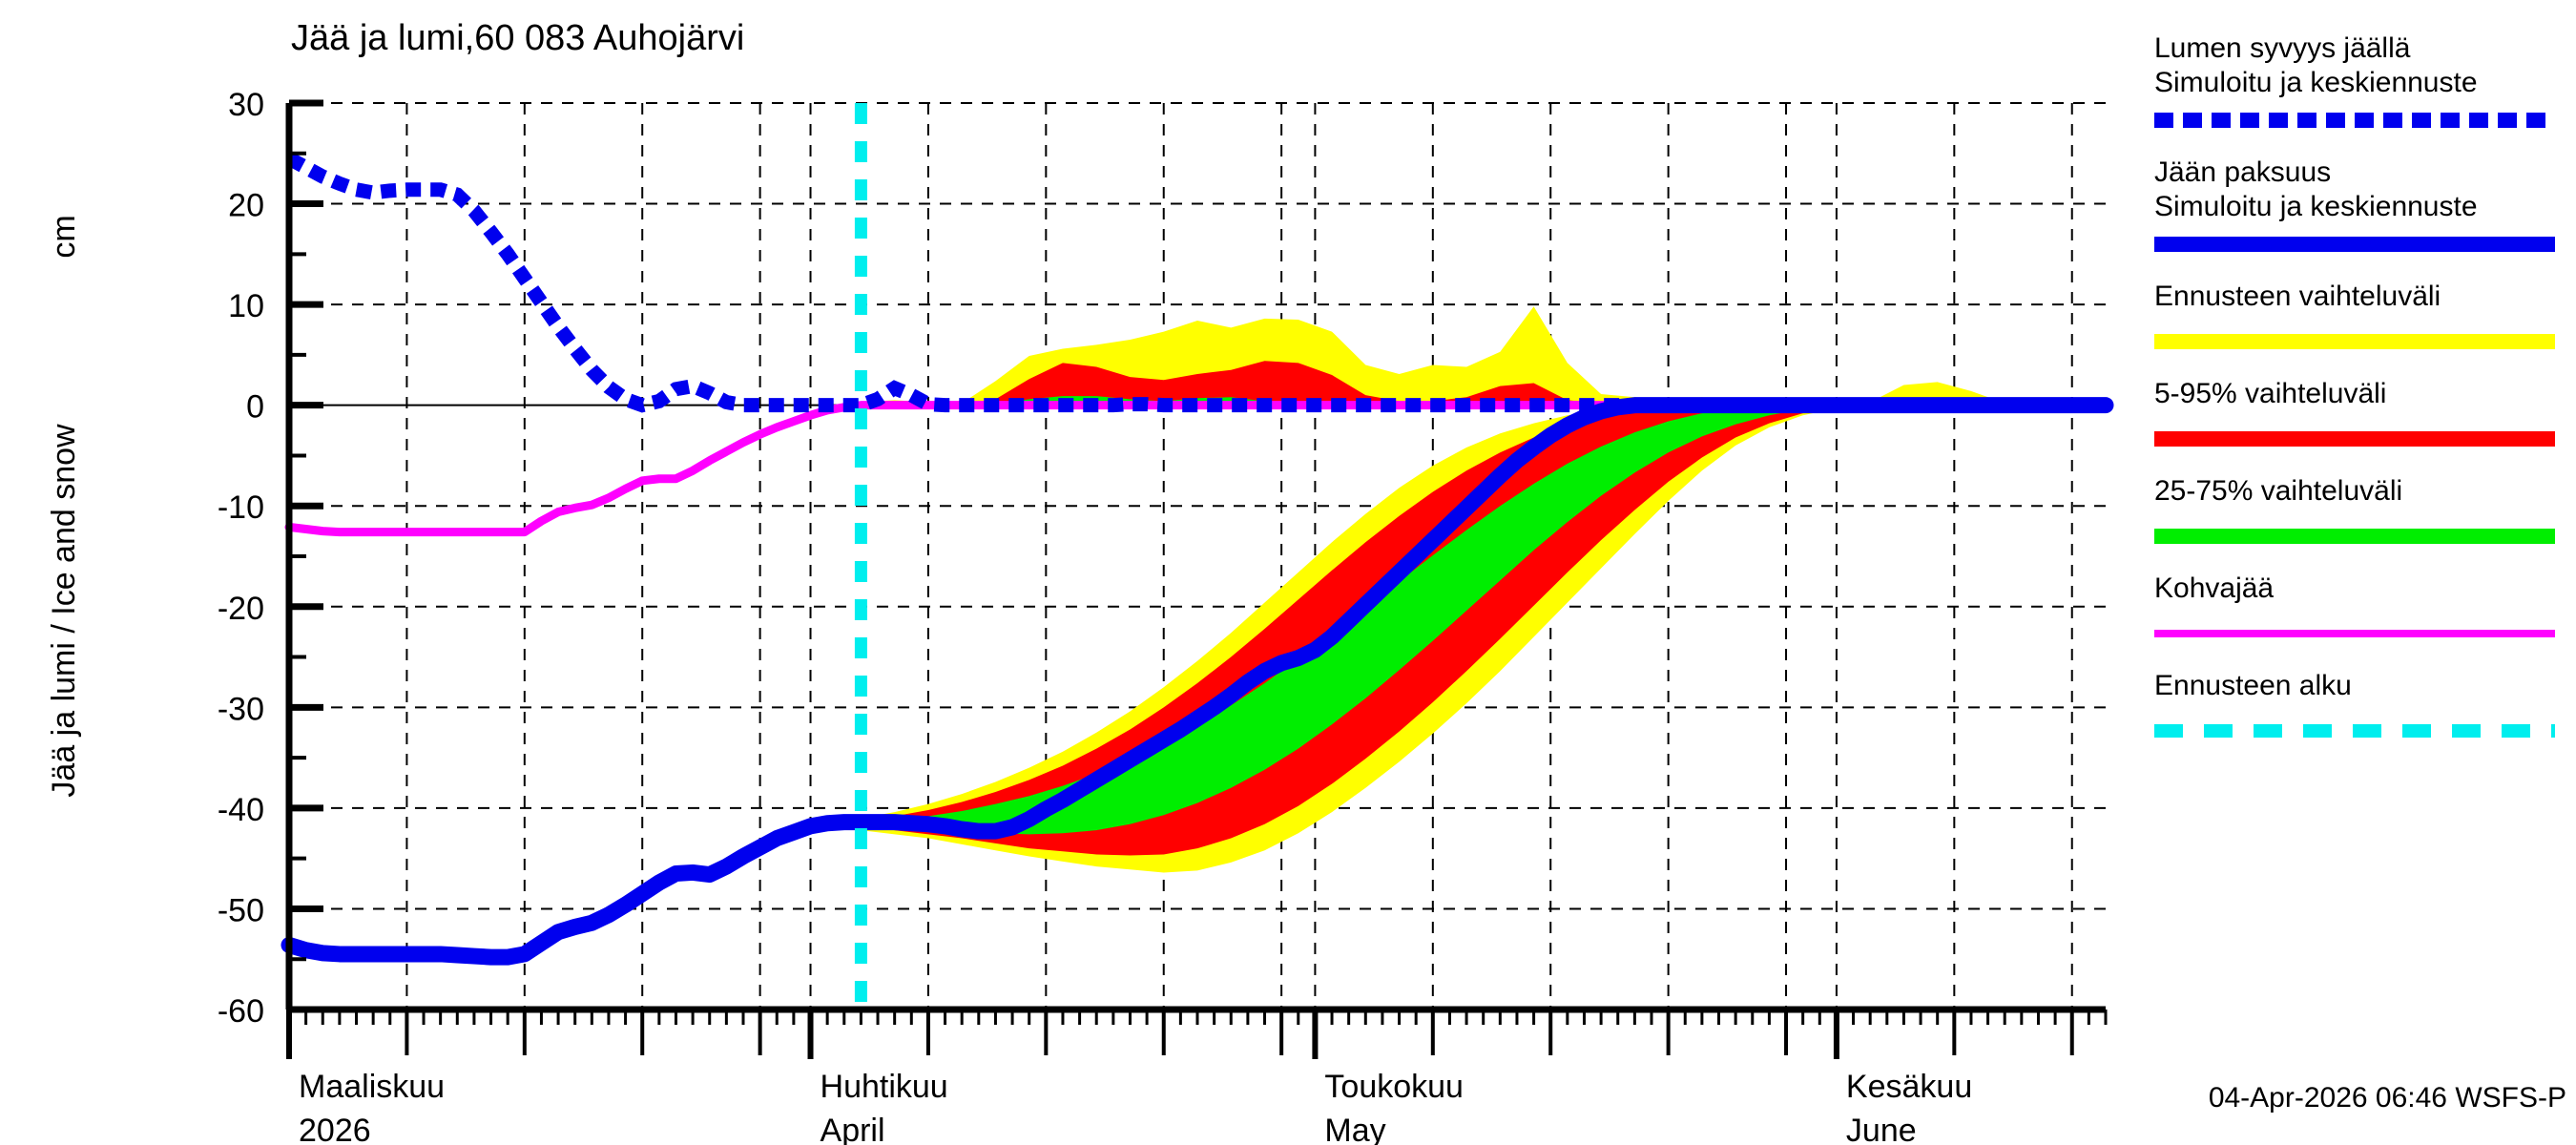  What do you see at coordinates (246, 105) in the screenshot?
I see `y-tick-label: 30` at bounding box center [246, 105].